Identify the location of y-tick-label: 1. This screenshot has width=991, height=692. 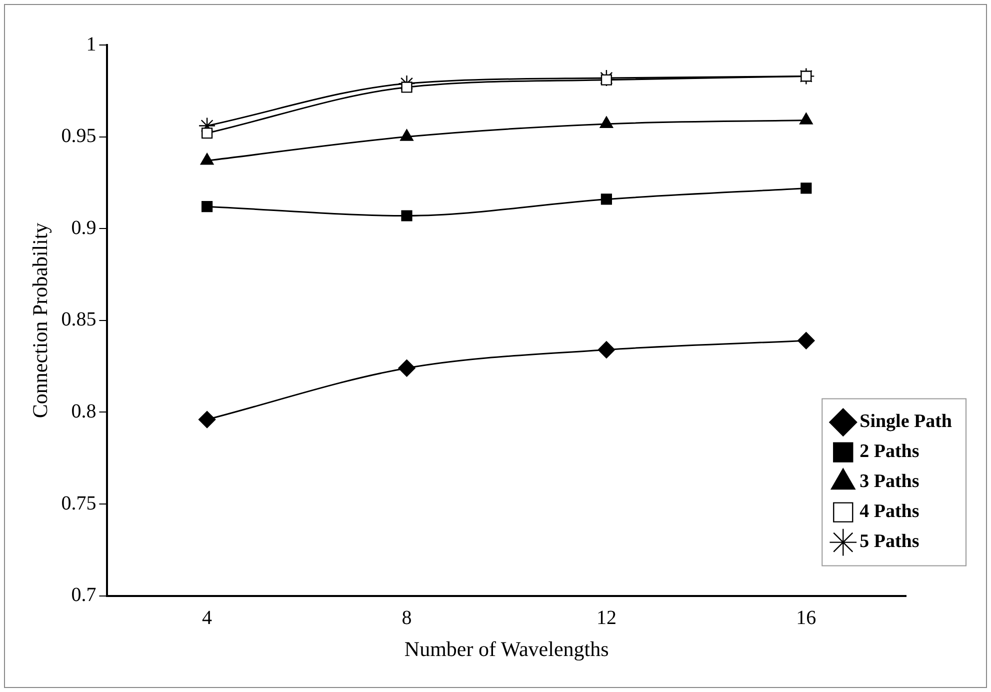
(91, 44).